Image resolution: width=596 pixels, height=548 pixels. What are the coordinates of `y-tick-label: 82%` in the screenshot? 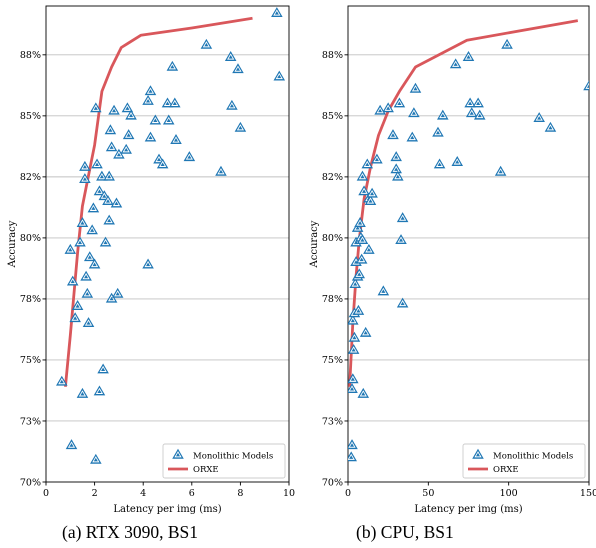 It's located at (332, 177).